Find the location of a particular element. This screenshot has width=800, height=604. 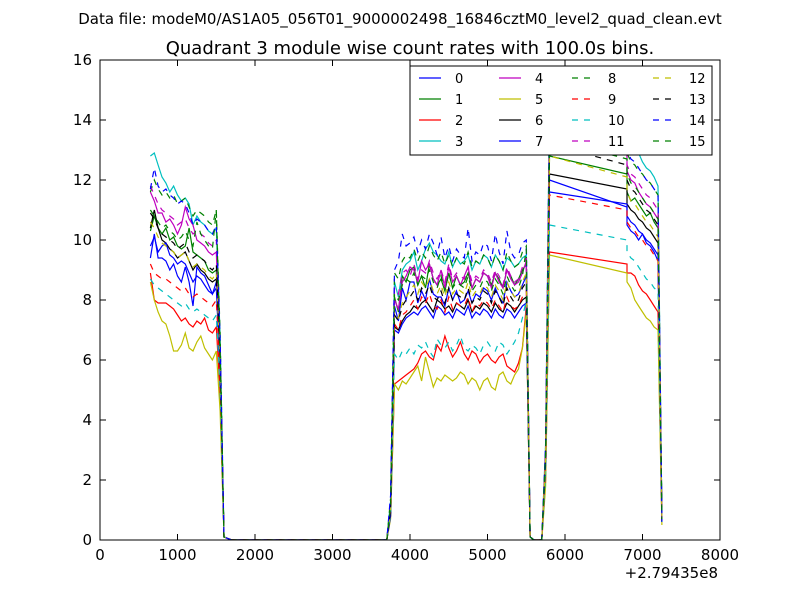

legend-label-5: 5 is located at coordinates (539, 100).